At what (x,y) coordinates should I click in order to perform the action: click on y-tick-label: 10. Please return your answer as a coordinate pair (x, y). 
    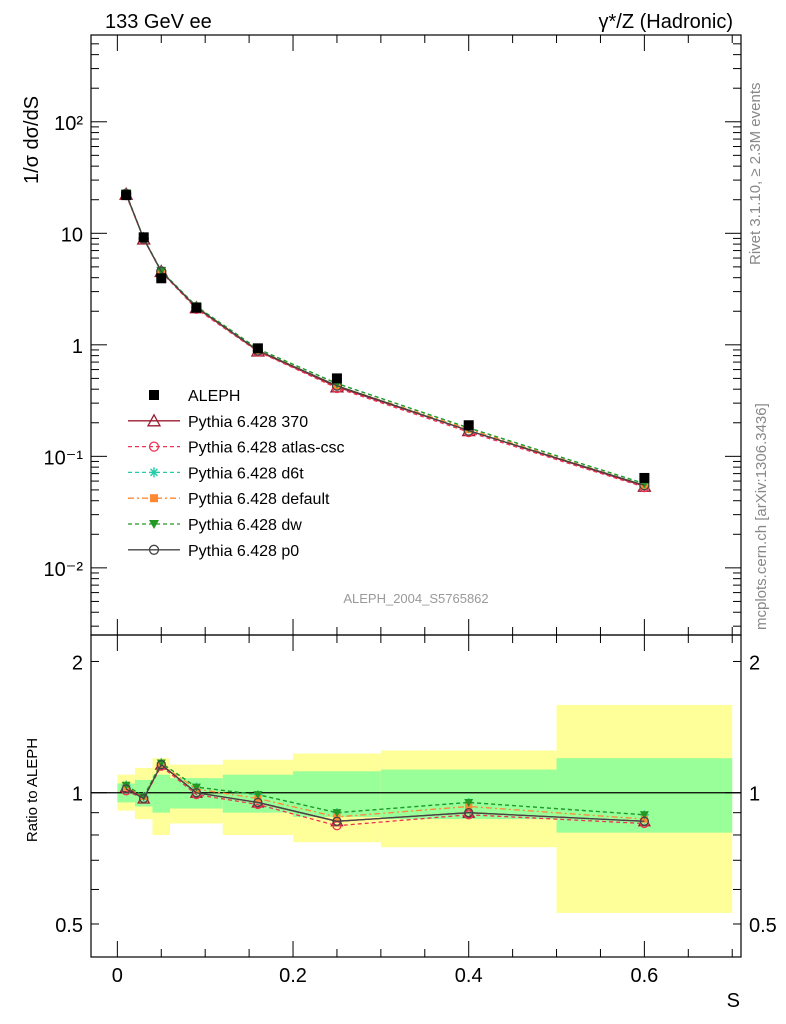
    Looking at the image, I should click on (72, 235).